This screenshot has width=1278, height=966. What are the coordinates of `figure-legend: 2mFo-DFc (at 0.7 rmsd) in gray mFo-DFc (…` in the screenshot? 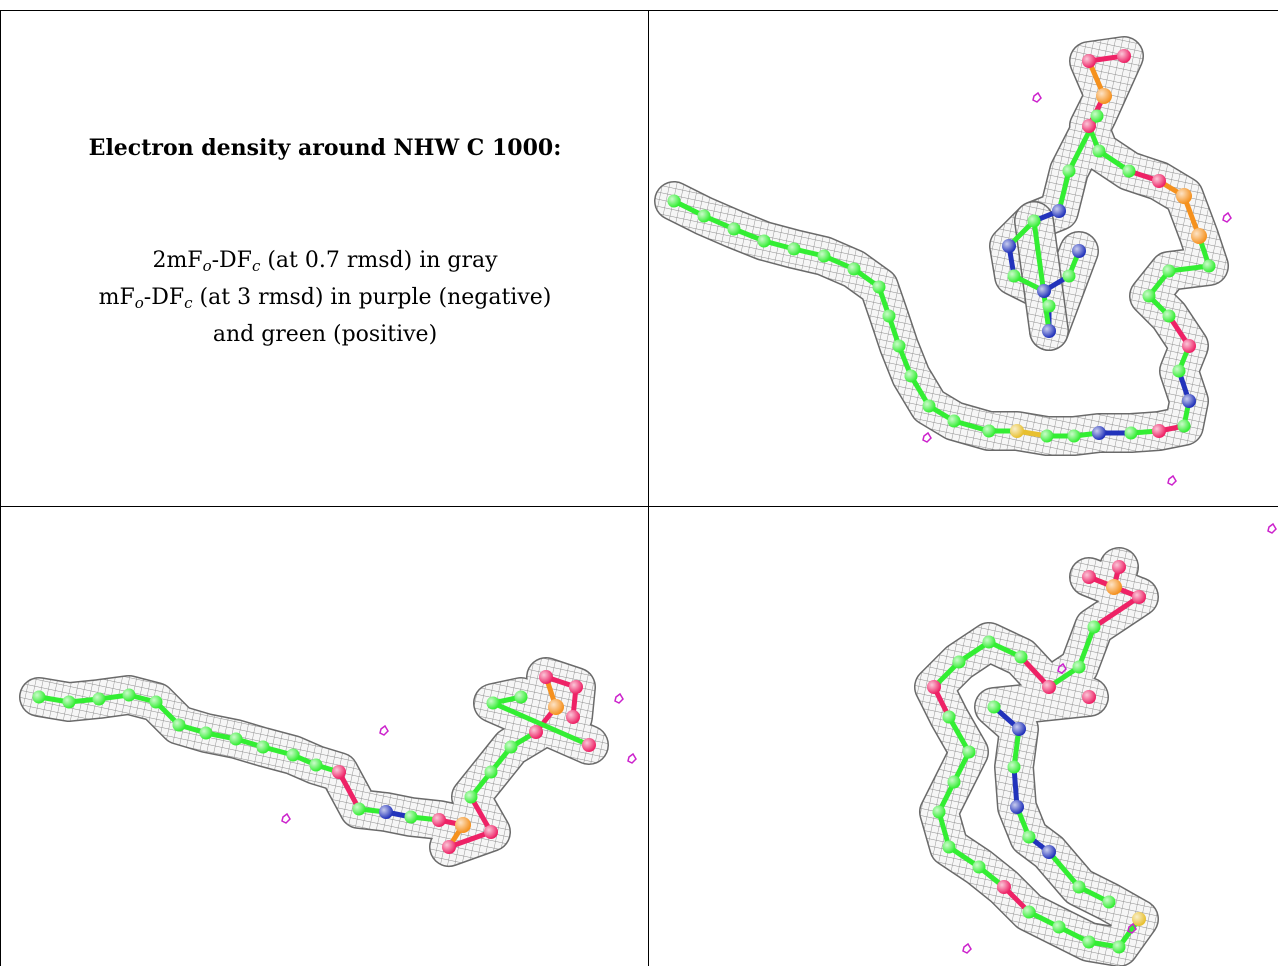 It's located at (324, 298).